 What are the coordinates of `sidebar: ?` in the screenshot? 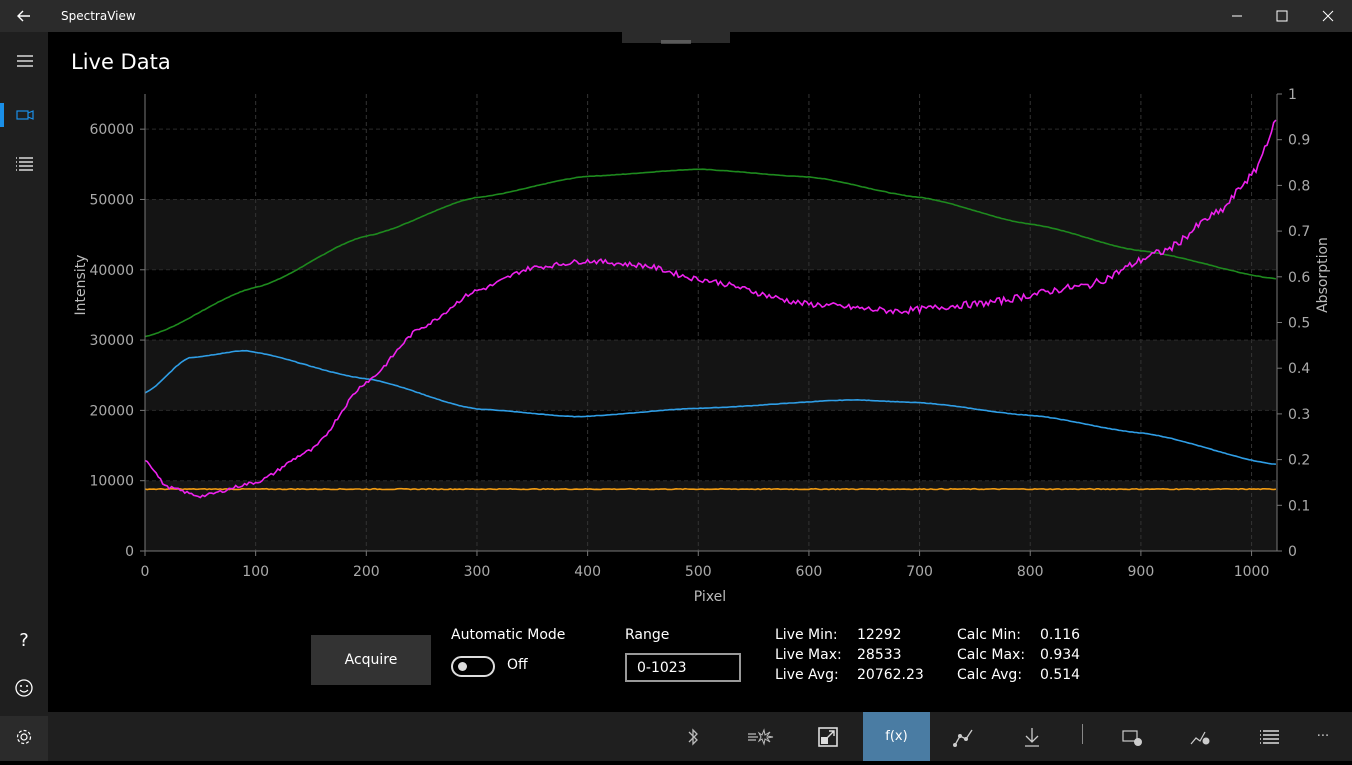 It's located at (24, 396).